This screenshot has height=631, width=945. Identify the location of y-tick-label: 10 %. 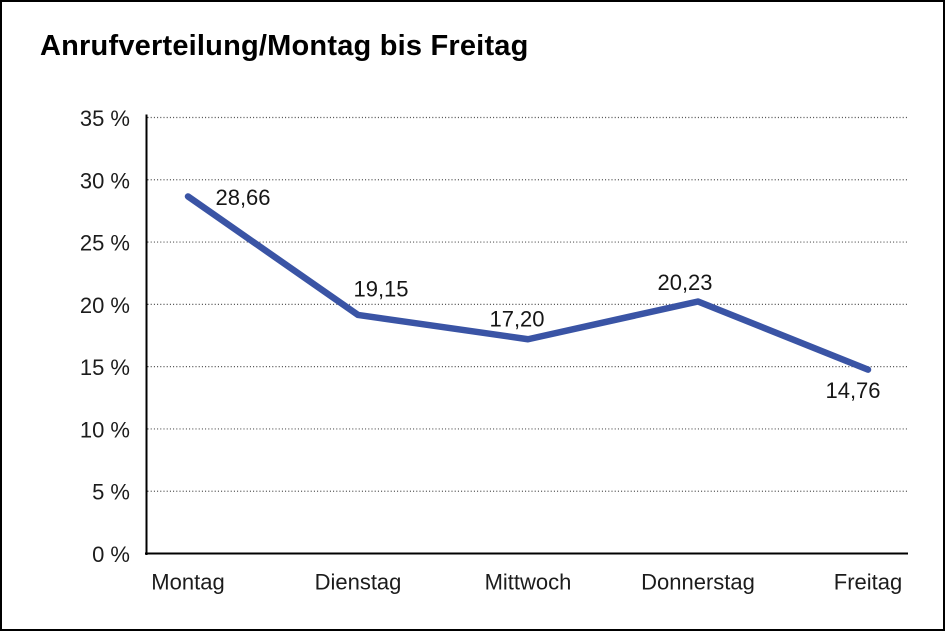
(105, 429).